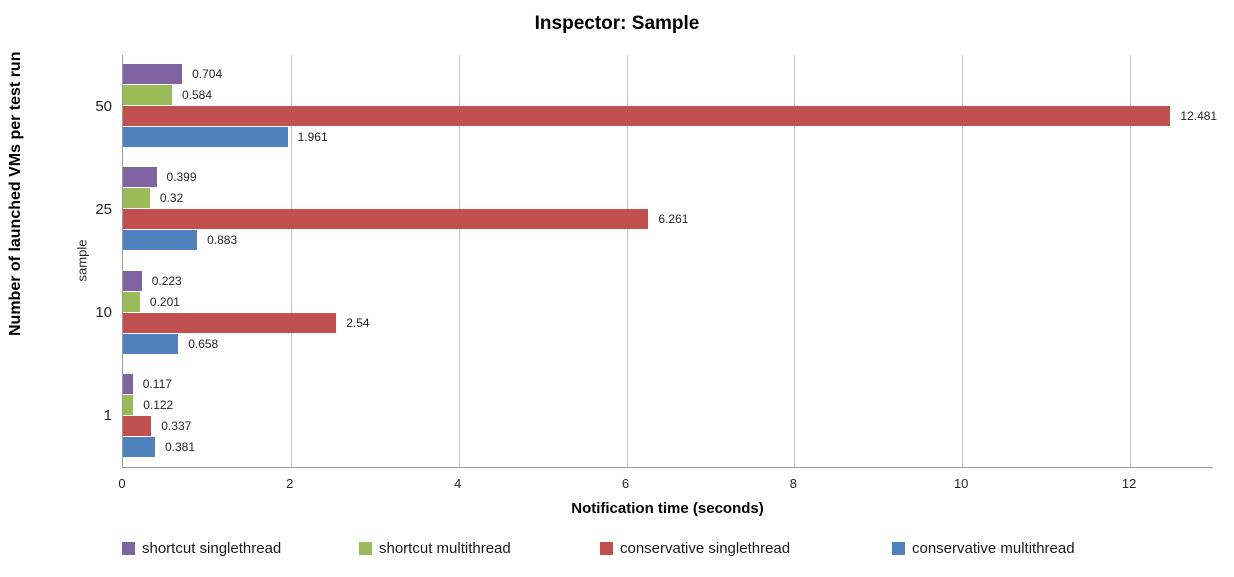  What do you see at coordinates (122, 483) in the screenshot?
I see `x-tick-label: 0` at bounding box center [122, 483].